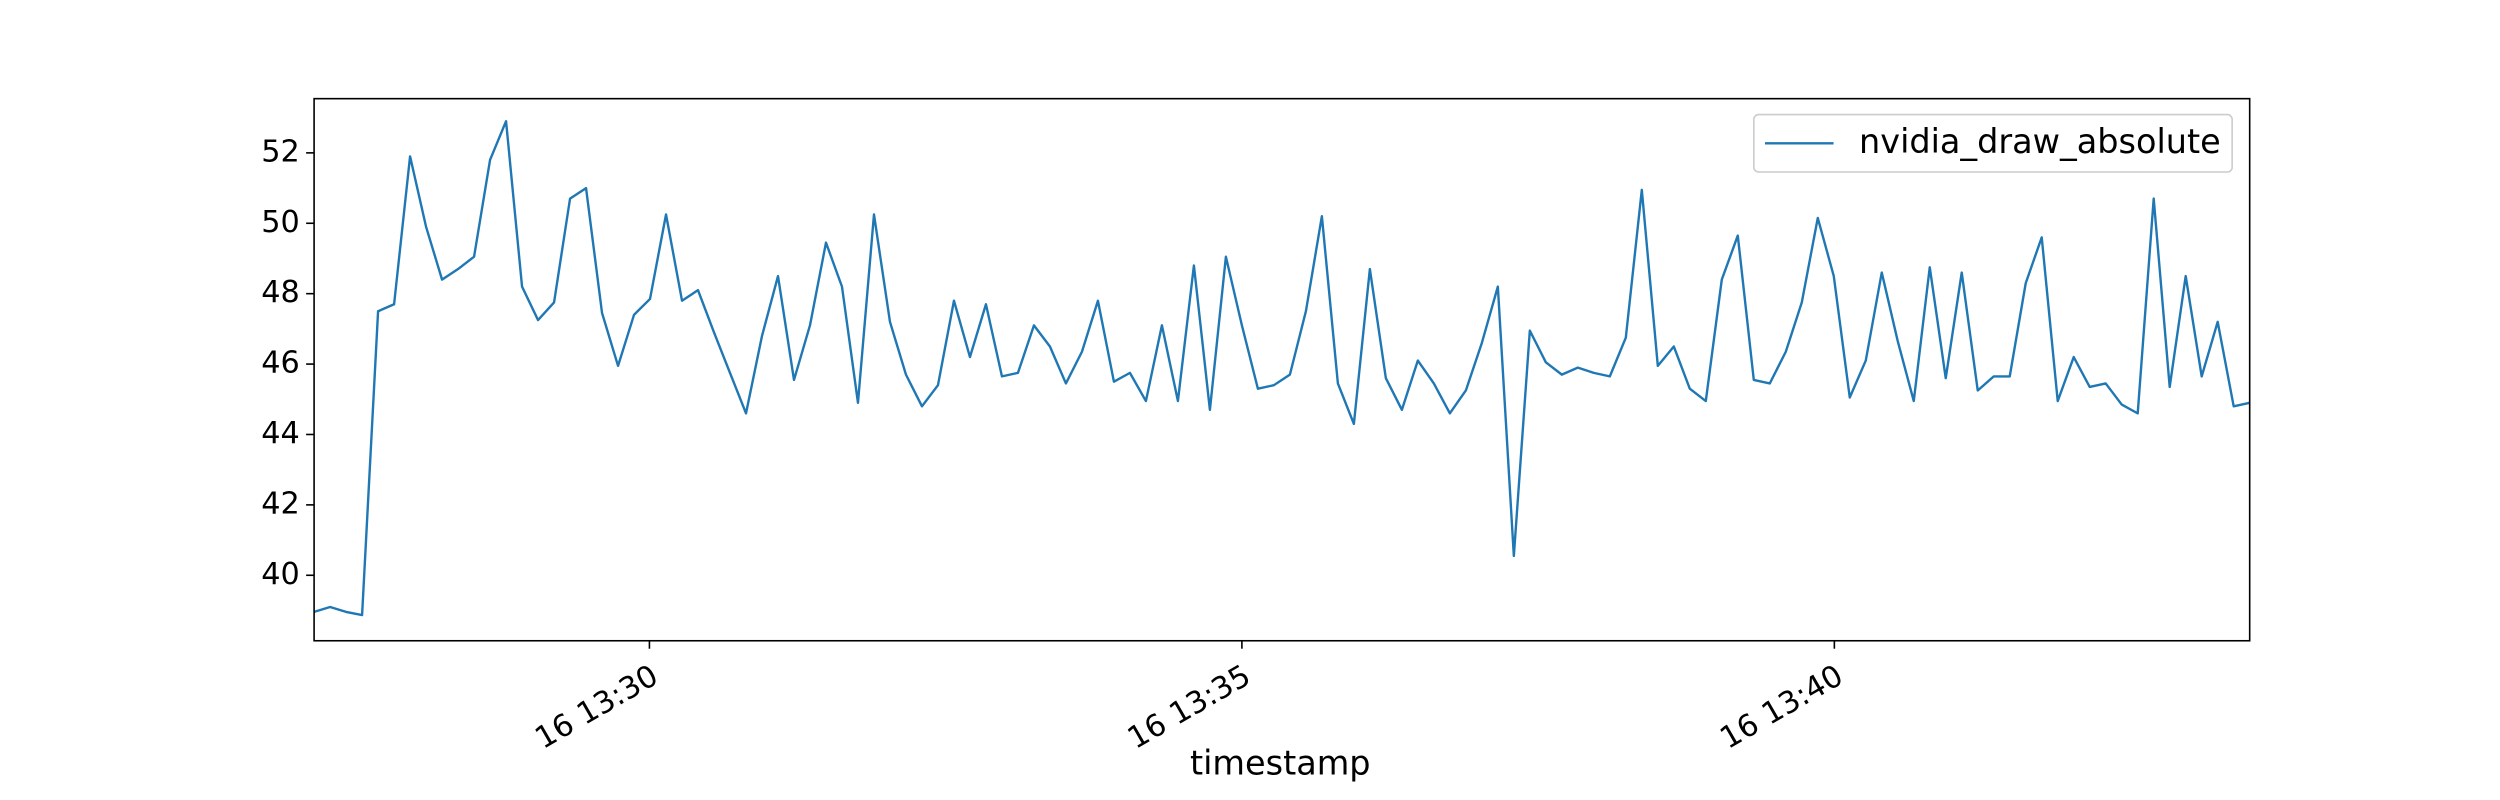 The width and height of the screenshot is (2500, 800). Describe the element at coordinates (280, 151) in the screenshot. I see `y-tick-label: 52` at that location.